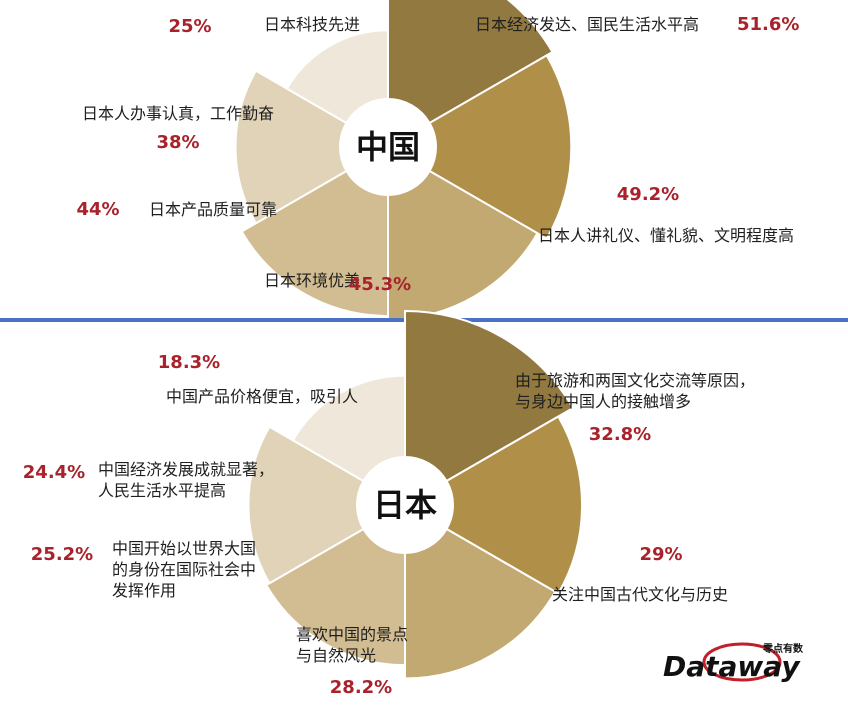  Describe the element at coordinates (144, 590) in the screenshot. I see `slice-label: 发挥作用` at that location.